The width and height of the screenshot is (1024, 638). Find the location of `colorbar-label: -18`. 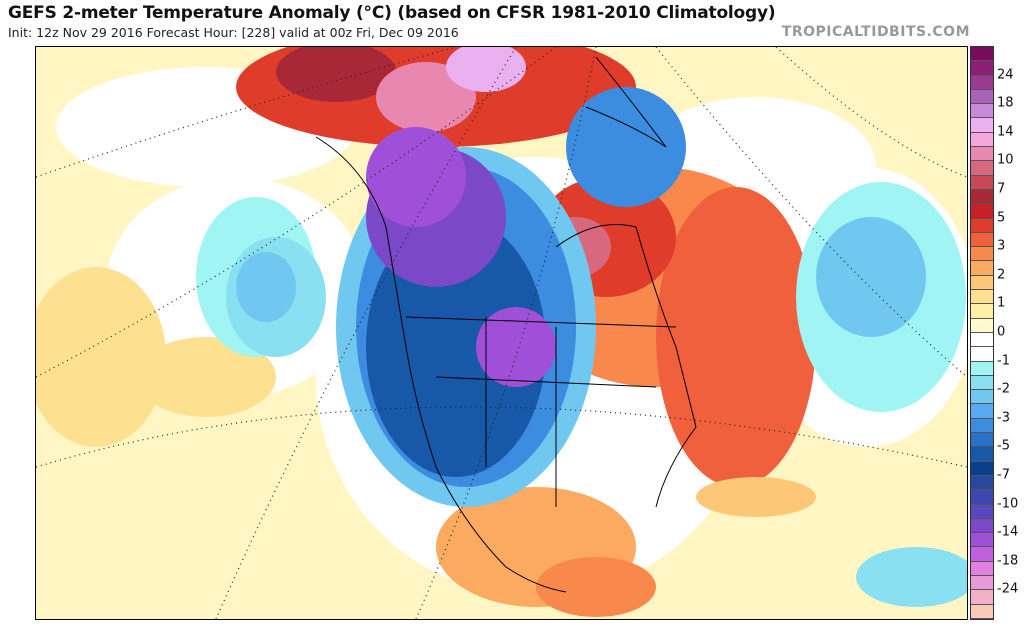

colorbar-label: -18 is located at coordinates (1008, 561).